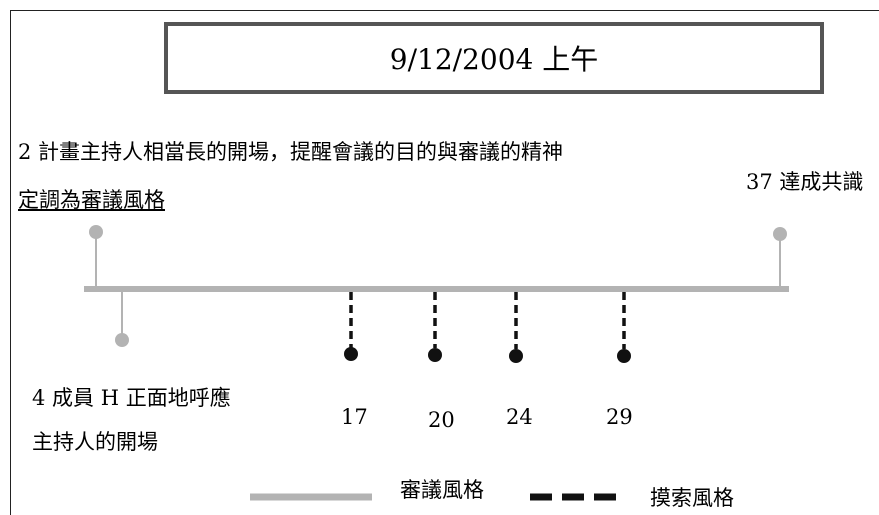 This screenshot has width=879, height=515. I want to click on pin-head-opening, so click(96, 232).